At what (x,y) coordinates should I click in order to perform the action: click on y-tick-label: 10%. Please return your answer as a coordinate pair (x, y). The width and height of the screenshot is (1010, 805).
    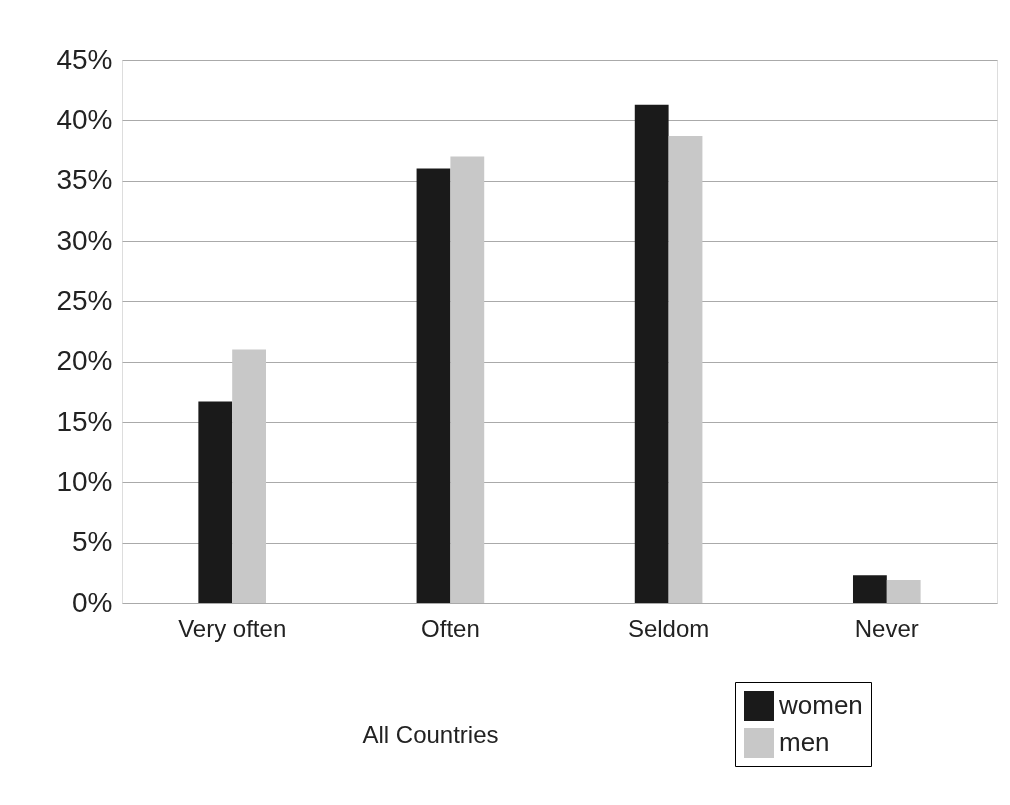
    Looking at the image, I should click on (84, 481).